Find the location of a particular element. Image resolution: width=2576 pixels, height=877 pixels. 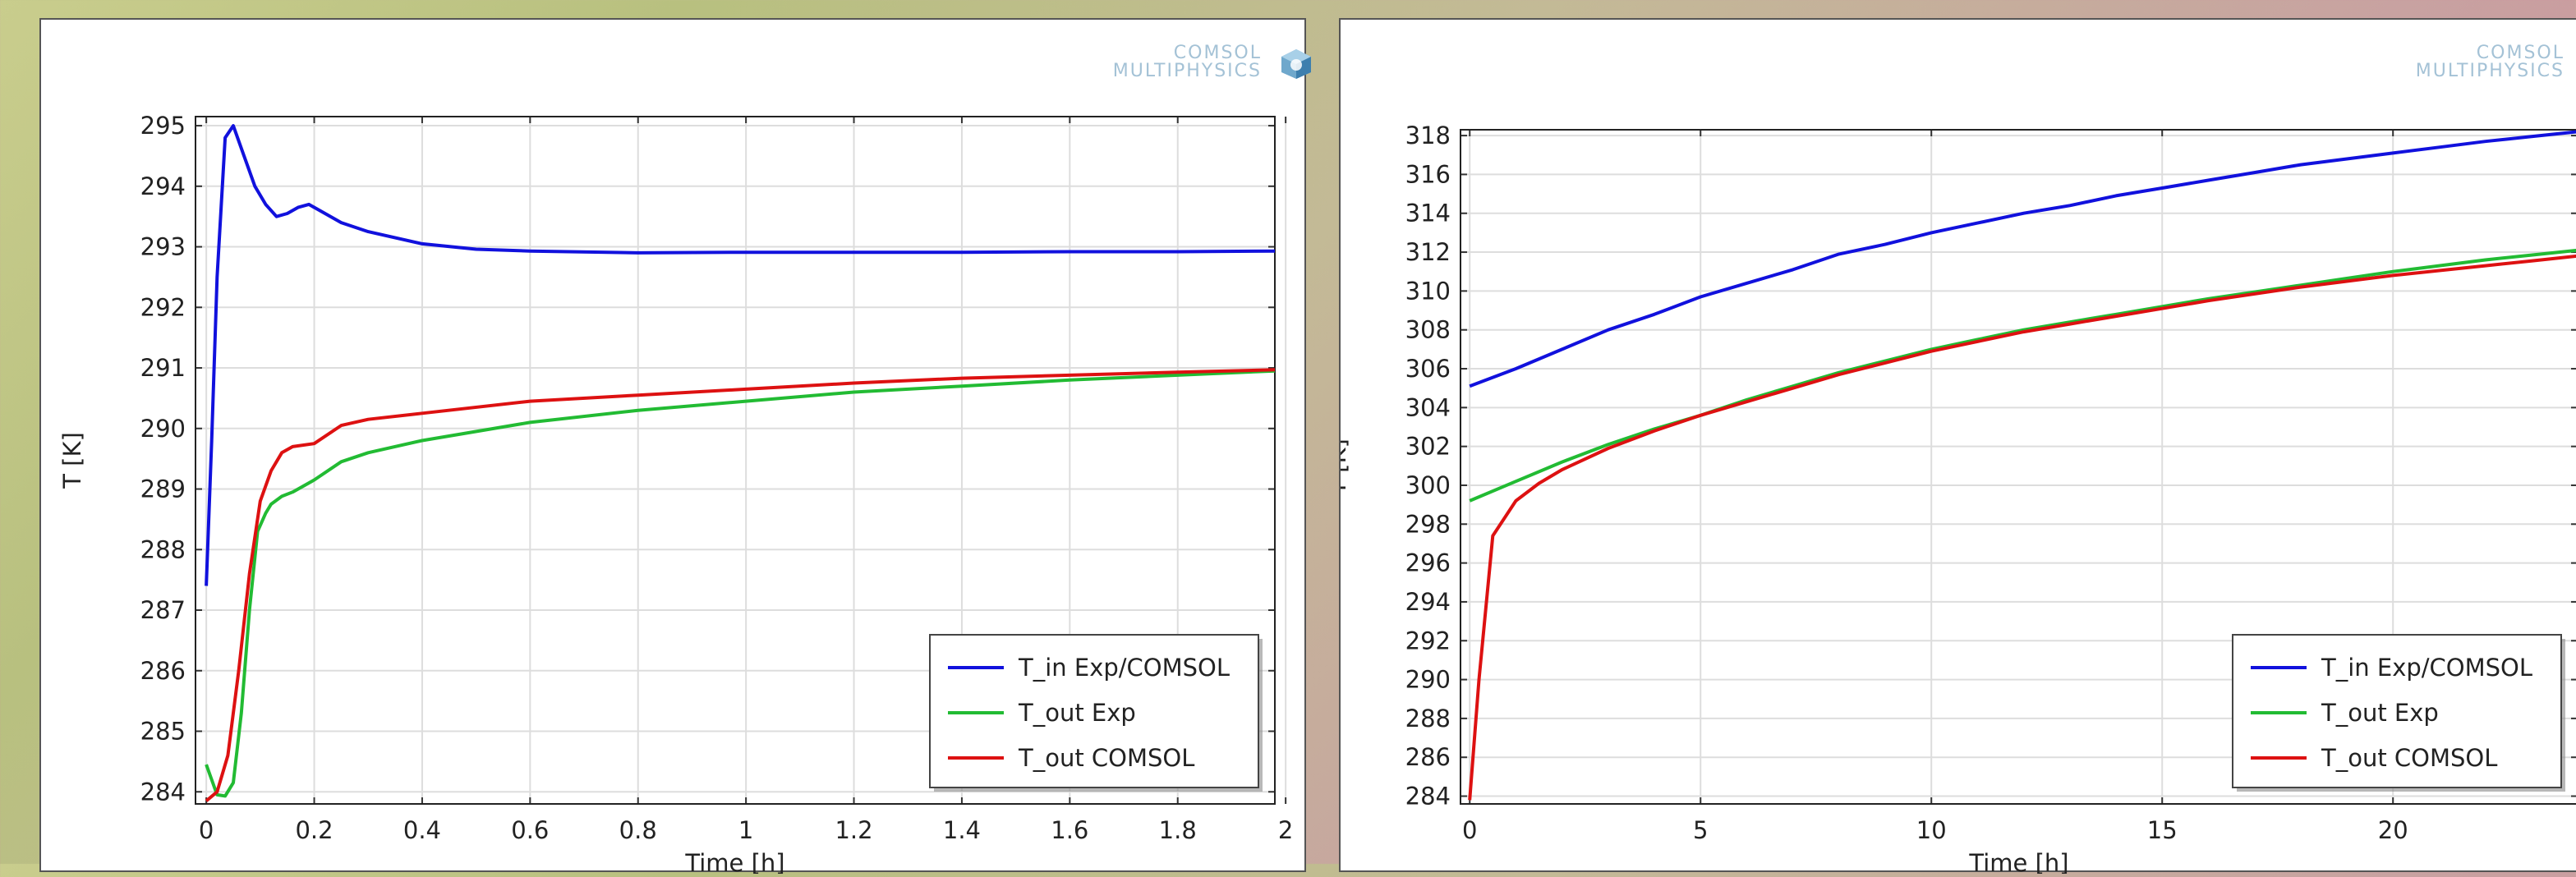

x-tick-label: 1 is located at coordinates (745, 830).